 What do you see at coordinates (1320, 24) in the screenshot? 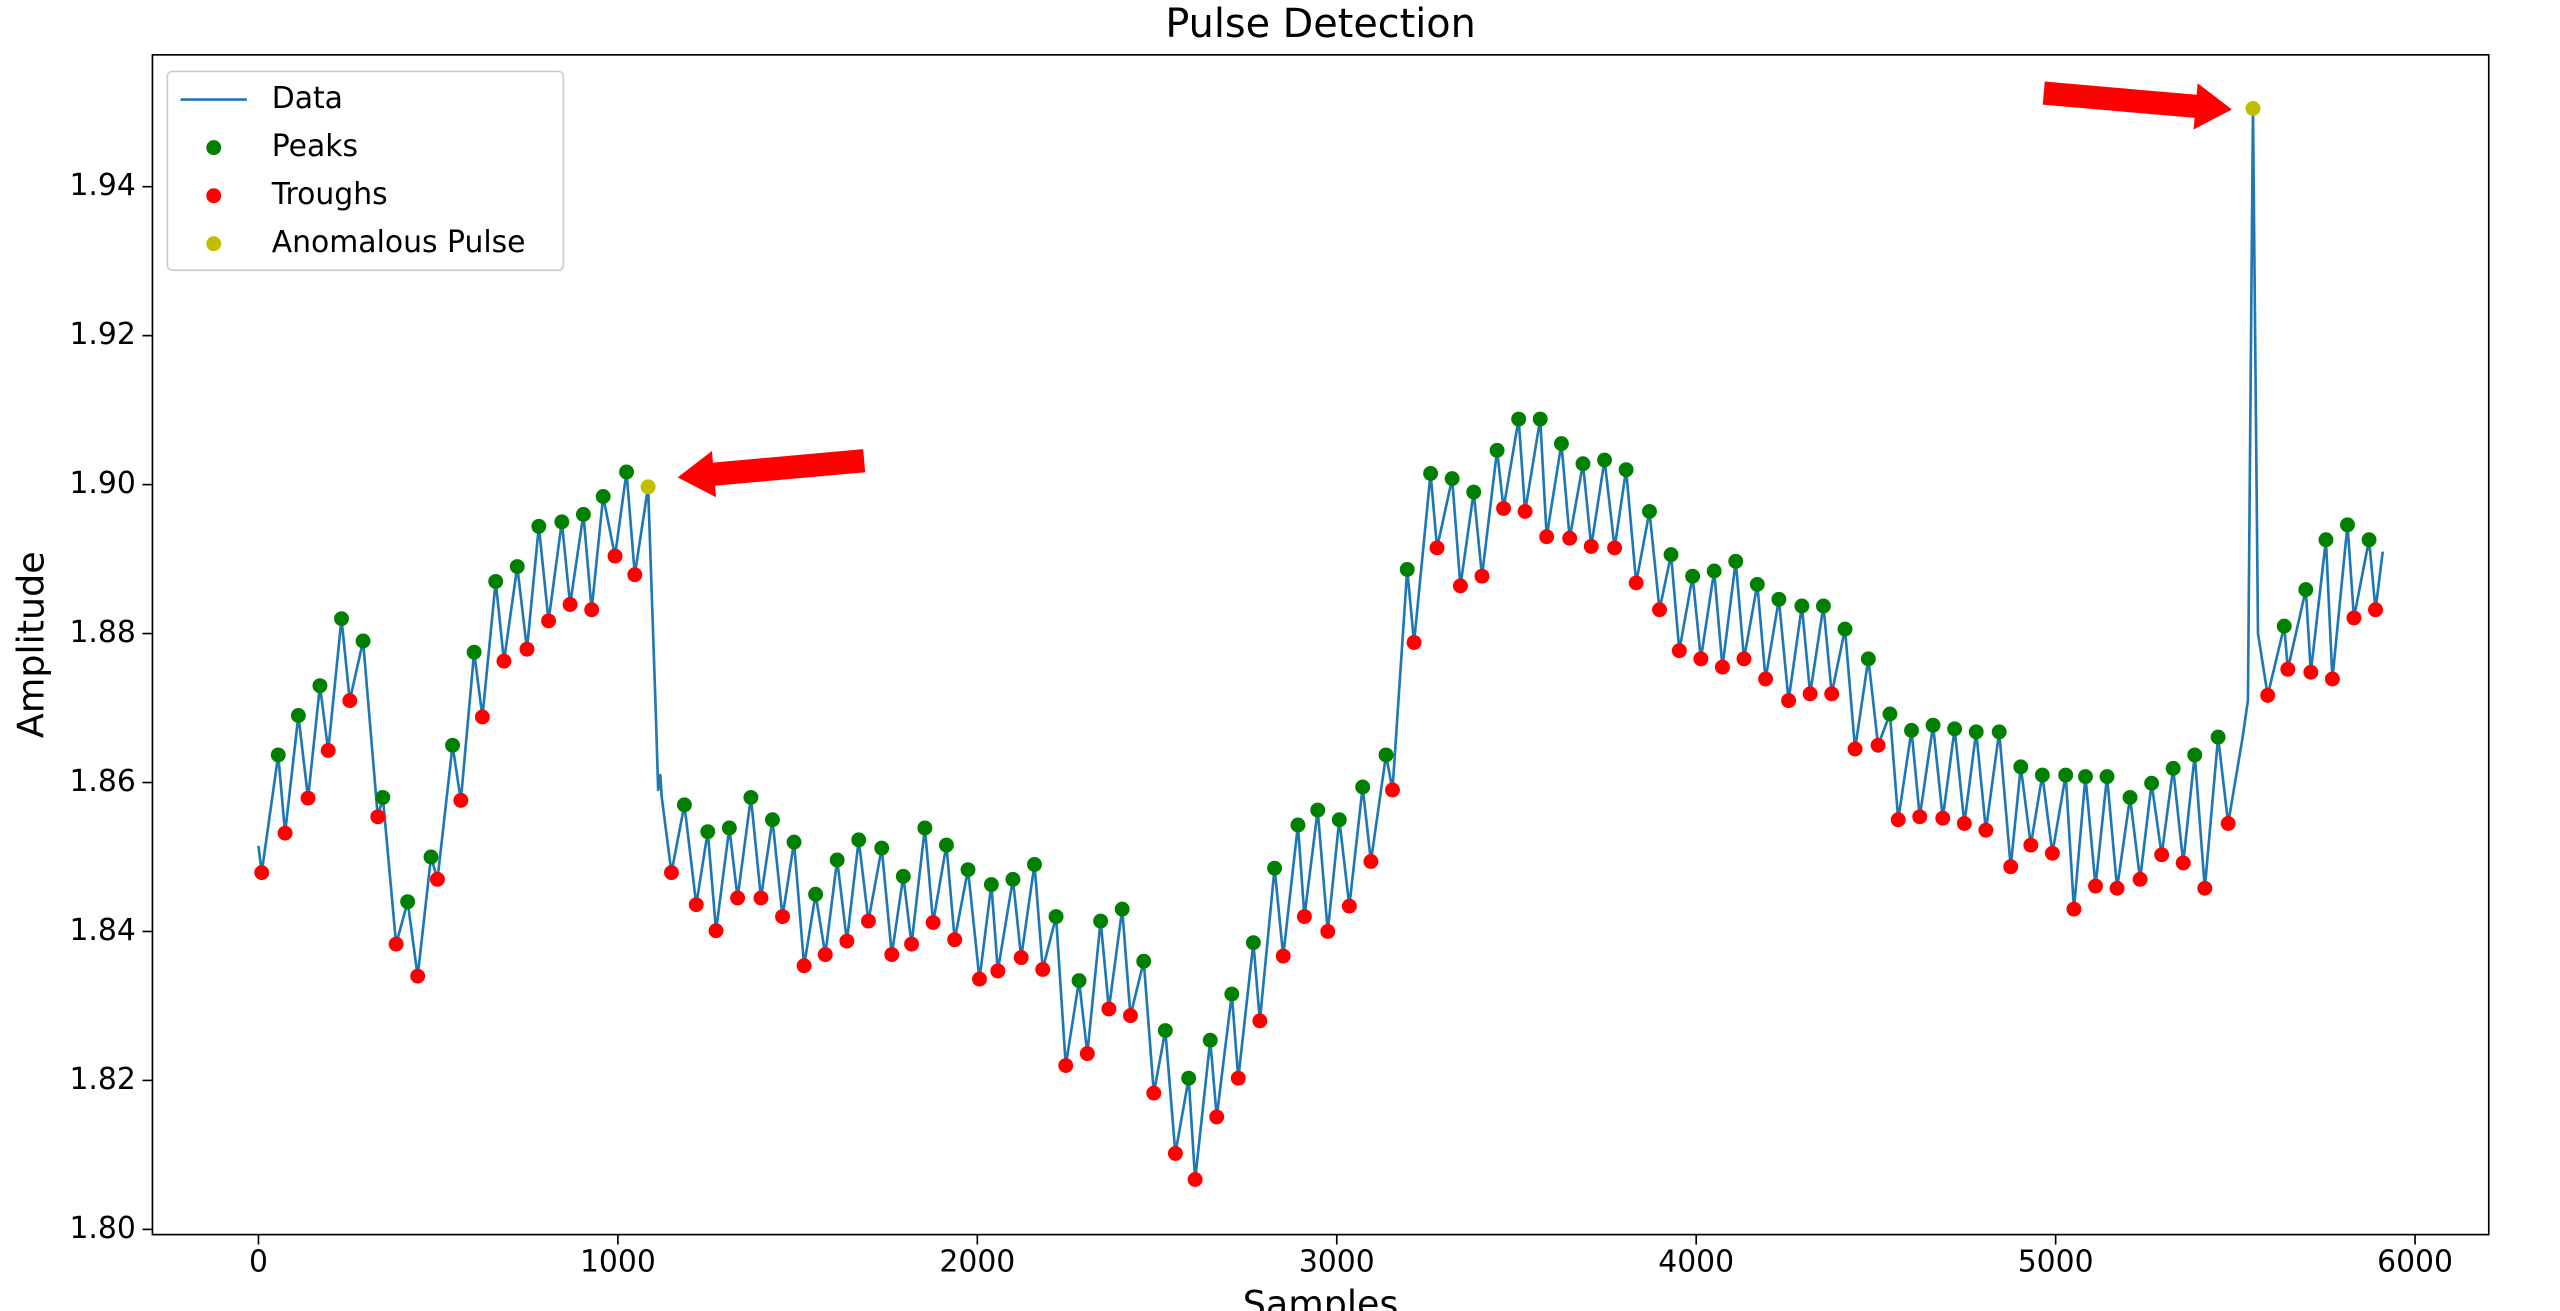
I see `chart-title: Pulse Detection` at bounding box center [1320, 24].